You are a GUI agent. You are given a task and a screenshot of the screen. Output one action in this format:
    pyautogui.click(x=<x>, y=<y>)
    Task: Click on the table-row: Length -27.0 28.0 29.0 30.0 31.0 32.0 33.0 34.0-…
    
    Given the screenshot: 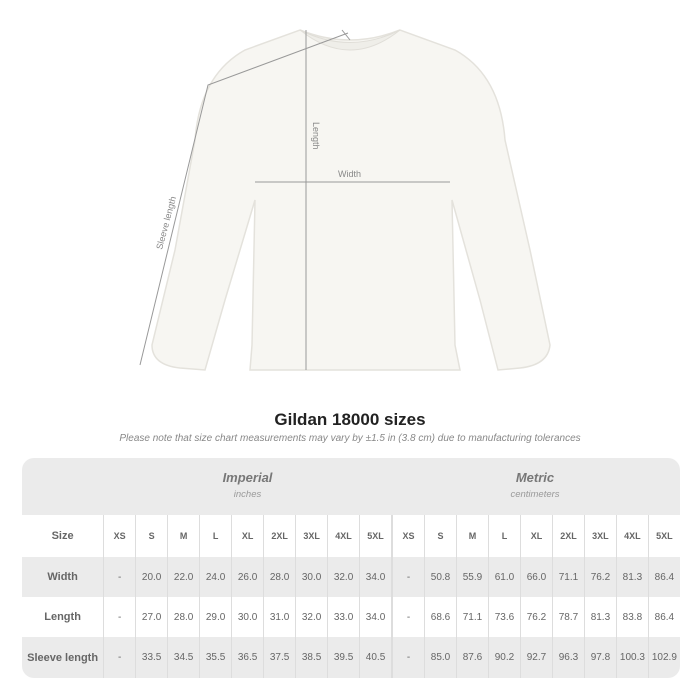 What is the action you would take?
    pyautogui.click(x=351, y=617)
    